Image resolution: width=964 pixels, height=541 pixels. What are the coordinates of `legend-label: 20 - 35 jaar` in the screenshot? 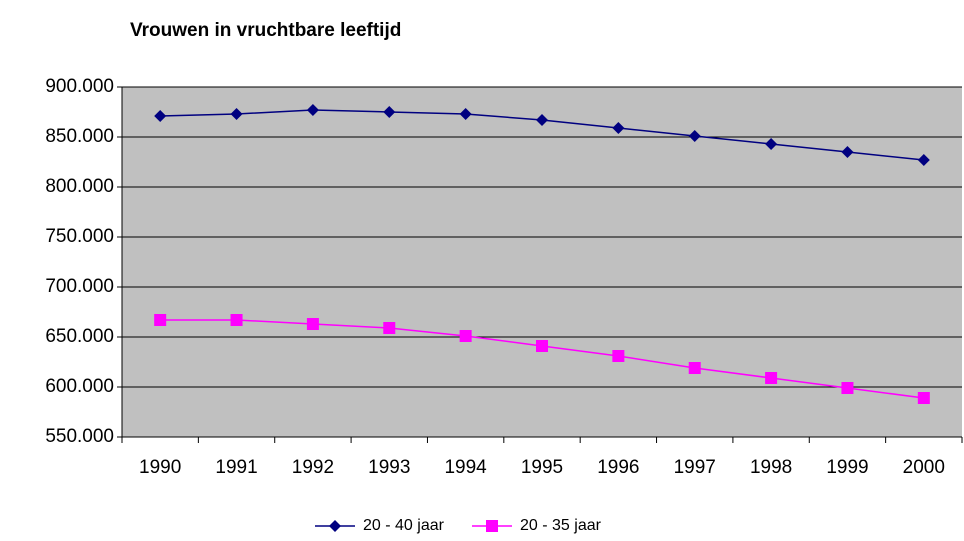 It's located at (561, 525).